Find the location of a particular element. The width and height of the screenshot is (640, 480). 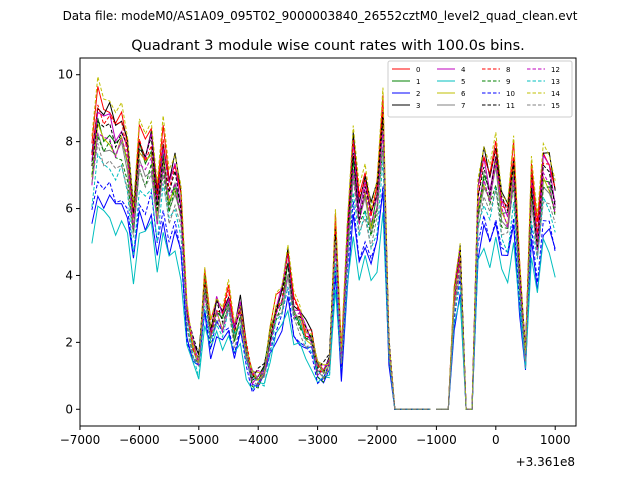

legend-label-12: 12 is located at coordinates (555, 70).